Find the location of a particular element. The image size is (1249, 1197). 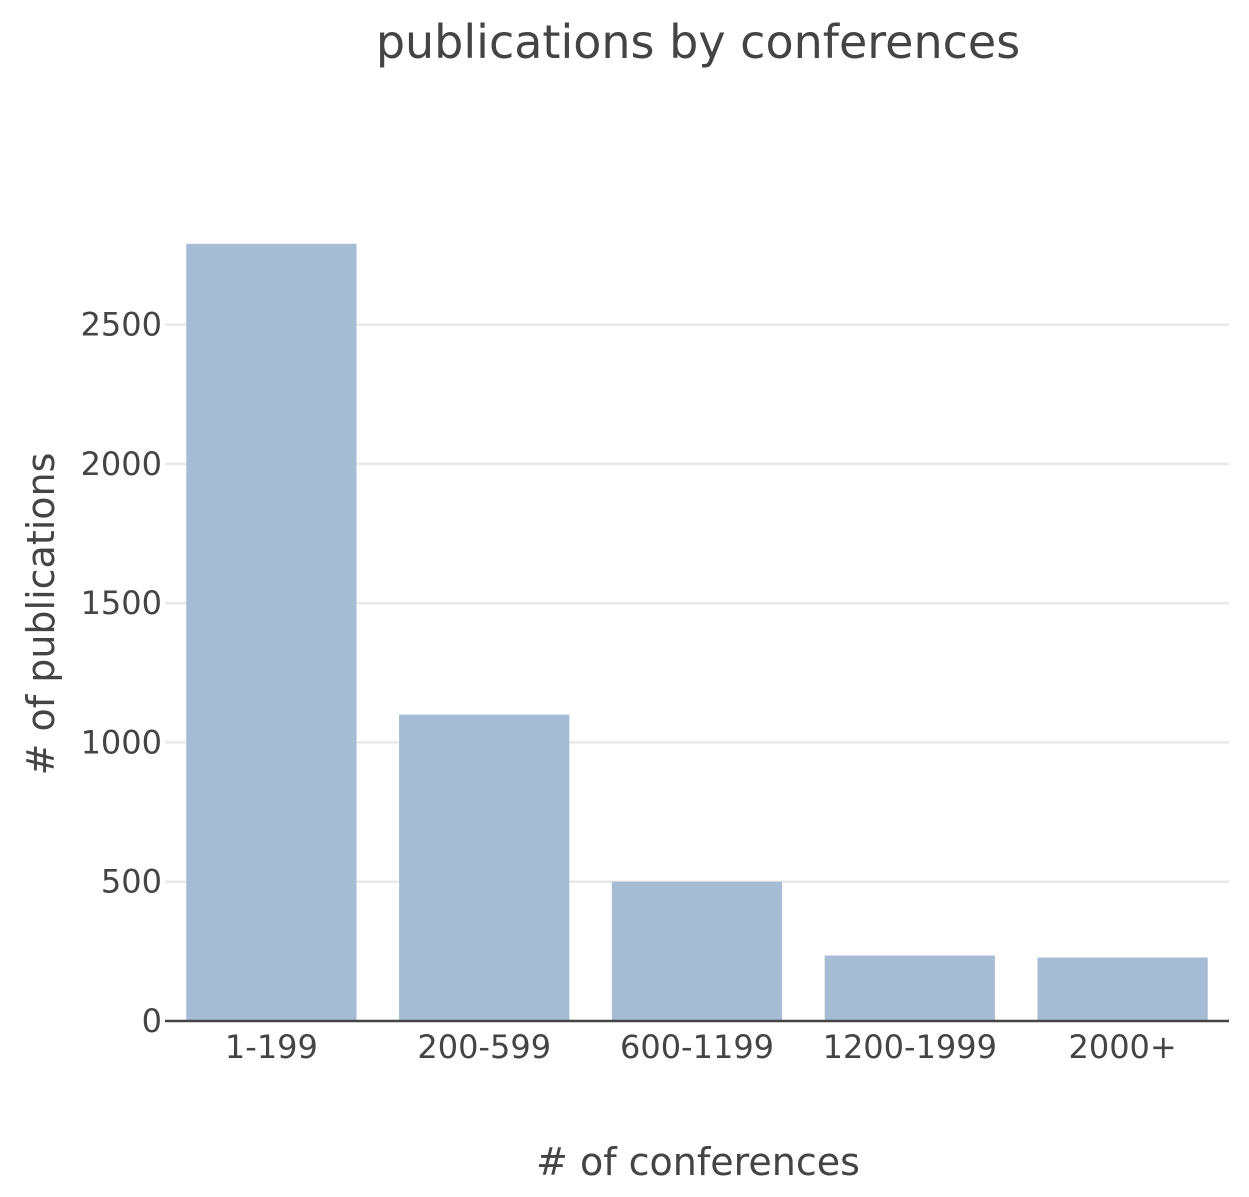

y-tick-label: 1500 is located at coordinates (121, 603).